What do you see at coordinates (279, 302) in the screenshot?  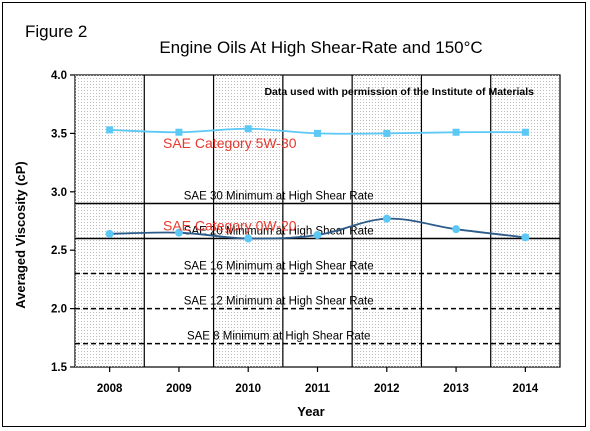 I see `reference-line-label: SAE 12 Minimum at High Shear Rate` at bounding box center [279, 302].